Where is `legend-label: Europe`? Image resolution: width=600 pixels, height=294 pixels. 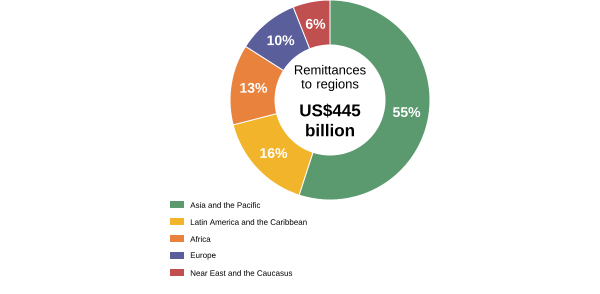 legend-label: Europe is located at coordinates (203, 256).